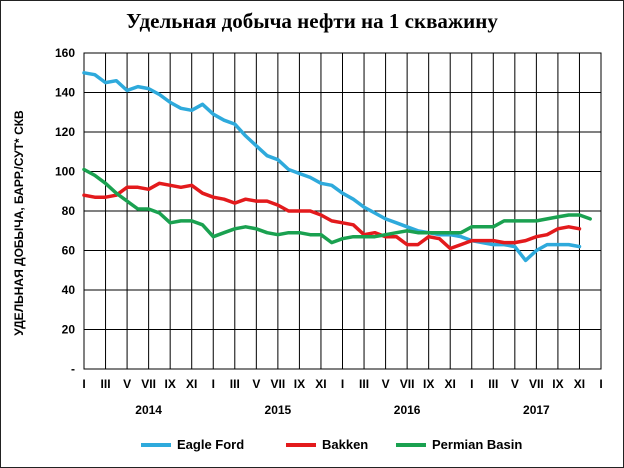  I want to click on y-tick-label: 100, so click(65, 172).